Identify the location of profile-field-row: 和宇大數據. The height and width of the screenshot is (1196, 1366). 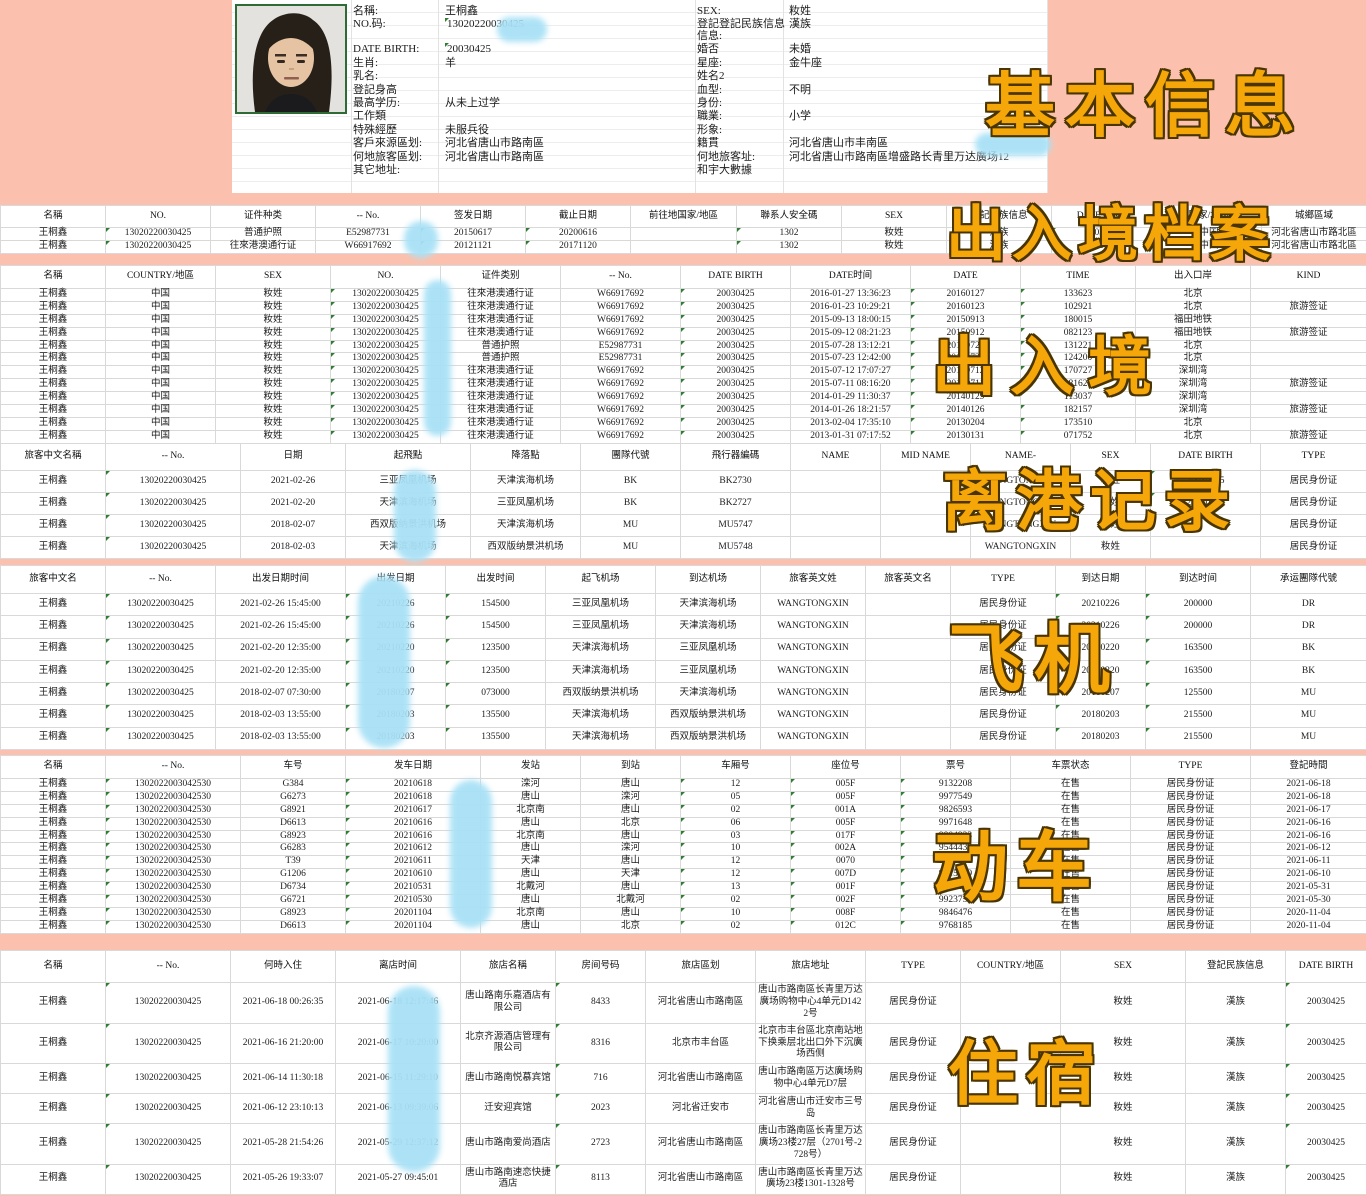
(871, 170).